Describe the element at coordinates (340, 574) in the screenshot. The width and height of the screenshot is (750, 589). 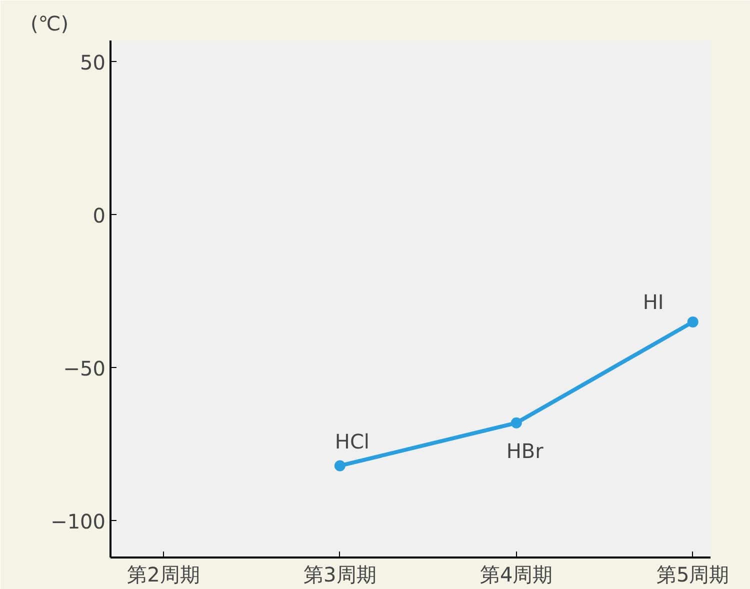
I see `x-tick-label: 第3周期` at that location.